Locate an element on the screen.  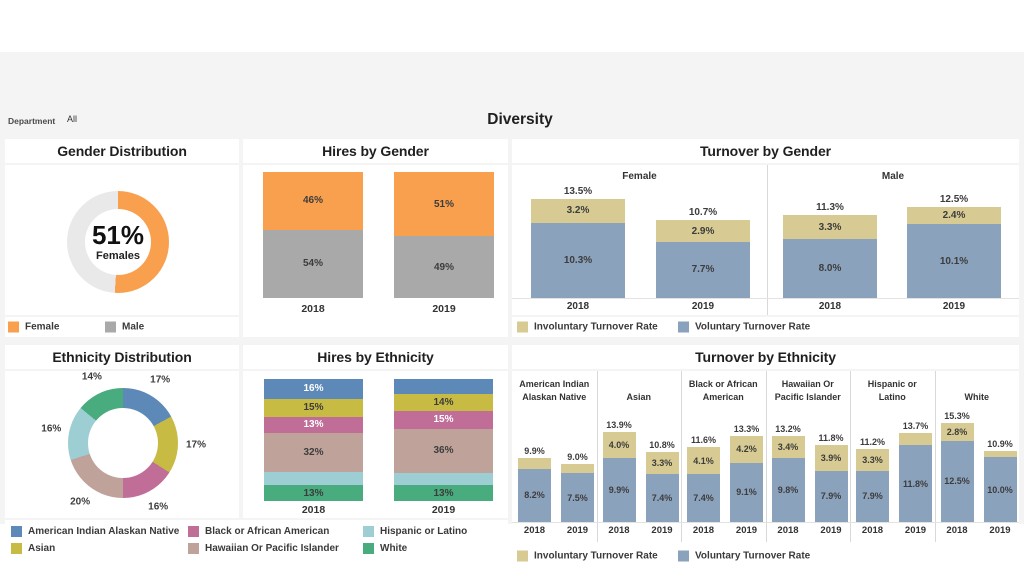
turnover-bar: 3.4% 9.8% is located at coordinates (788, 479).